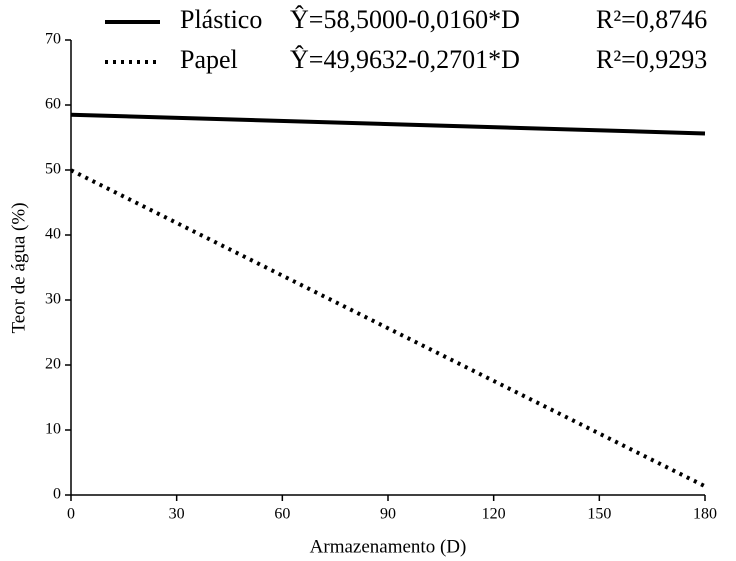 The image size is (736, 561). Describe the element at coordinates (282, 514) in the screenshot. I see `x-tick-label: 60` at that location.